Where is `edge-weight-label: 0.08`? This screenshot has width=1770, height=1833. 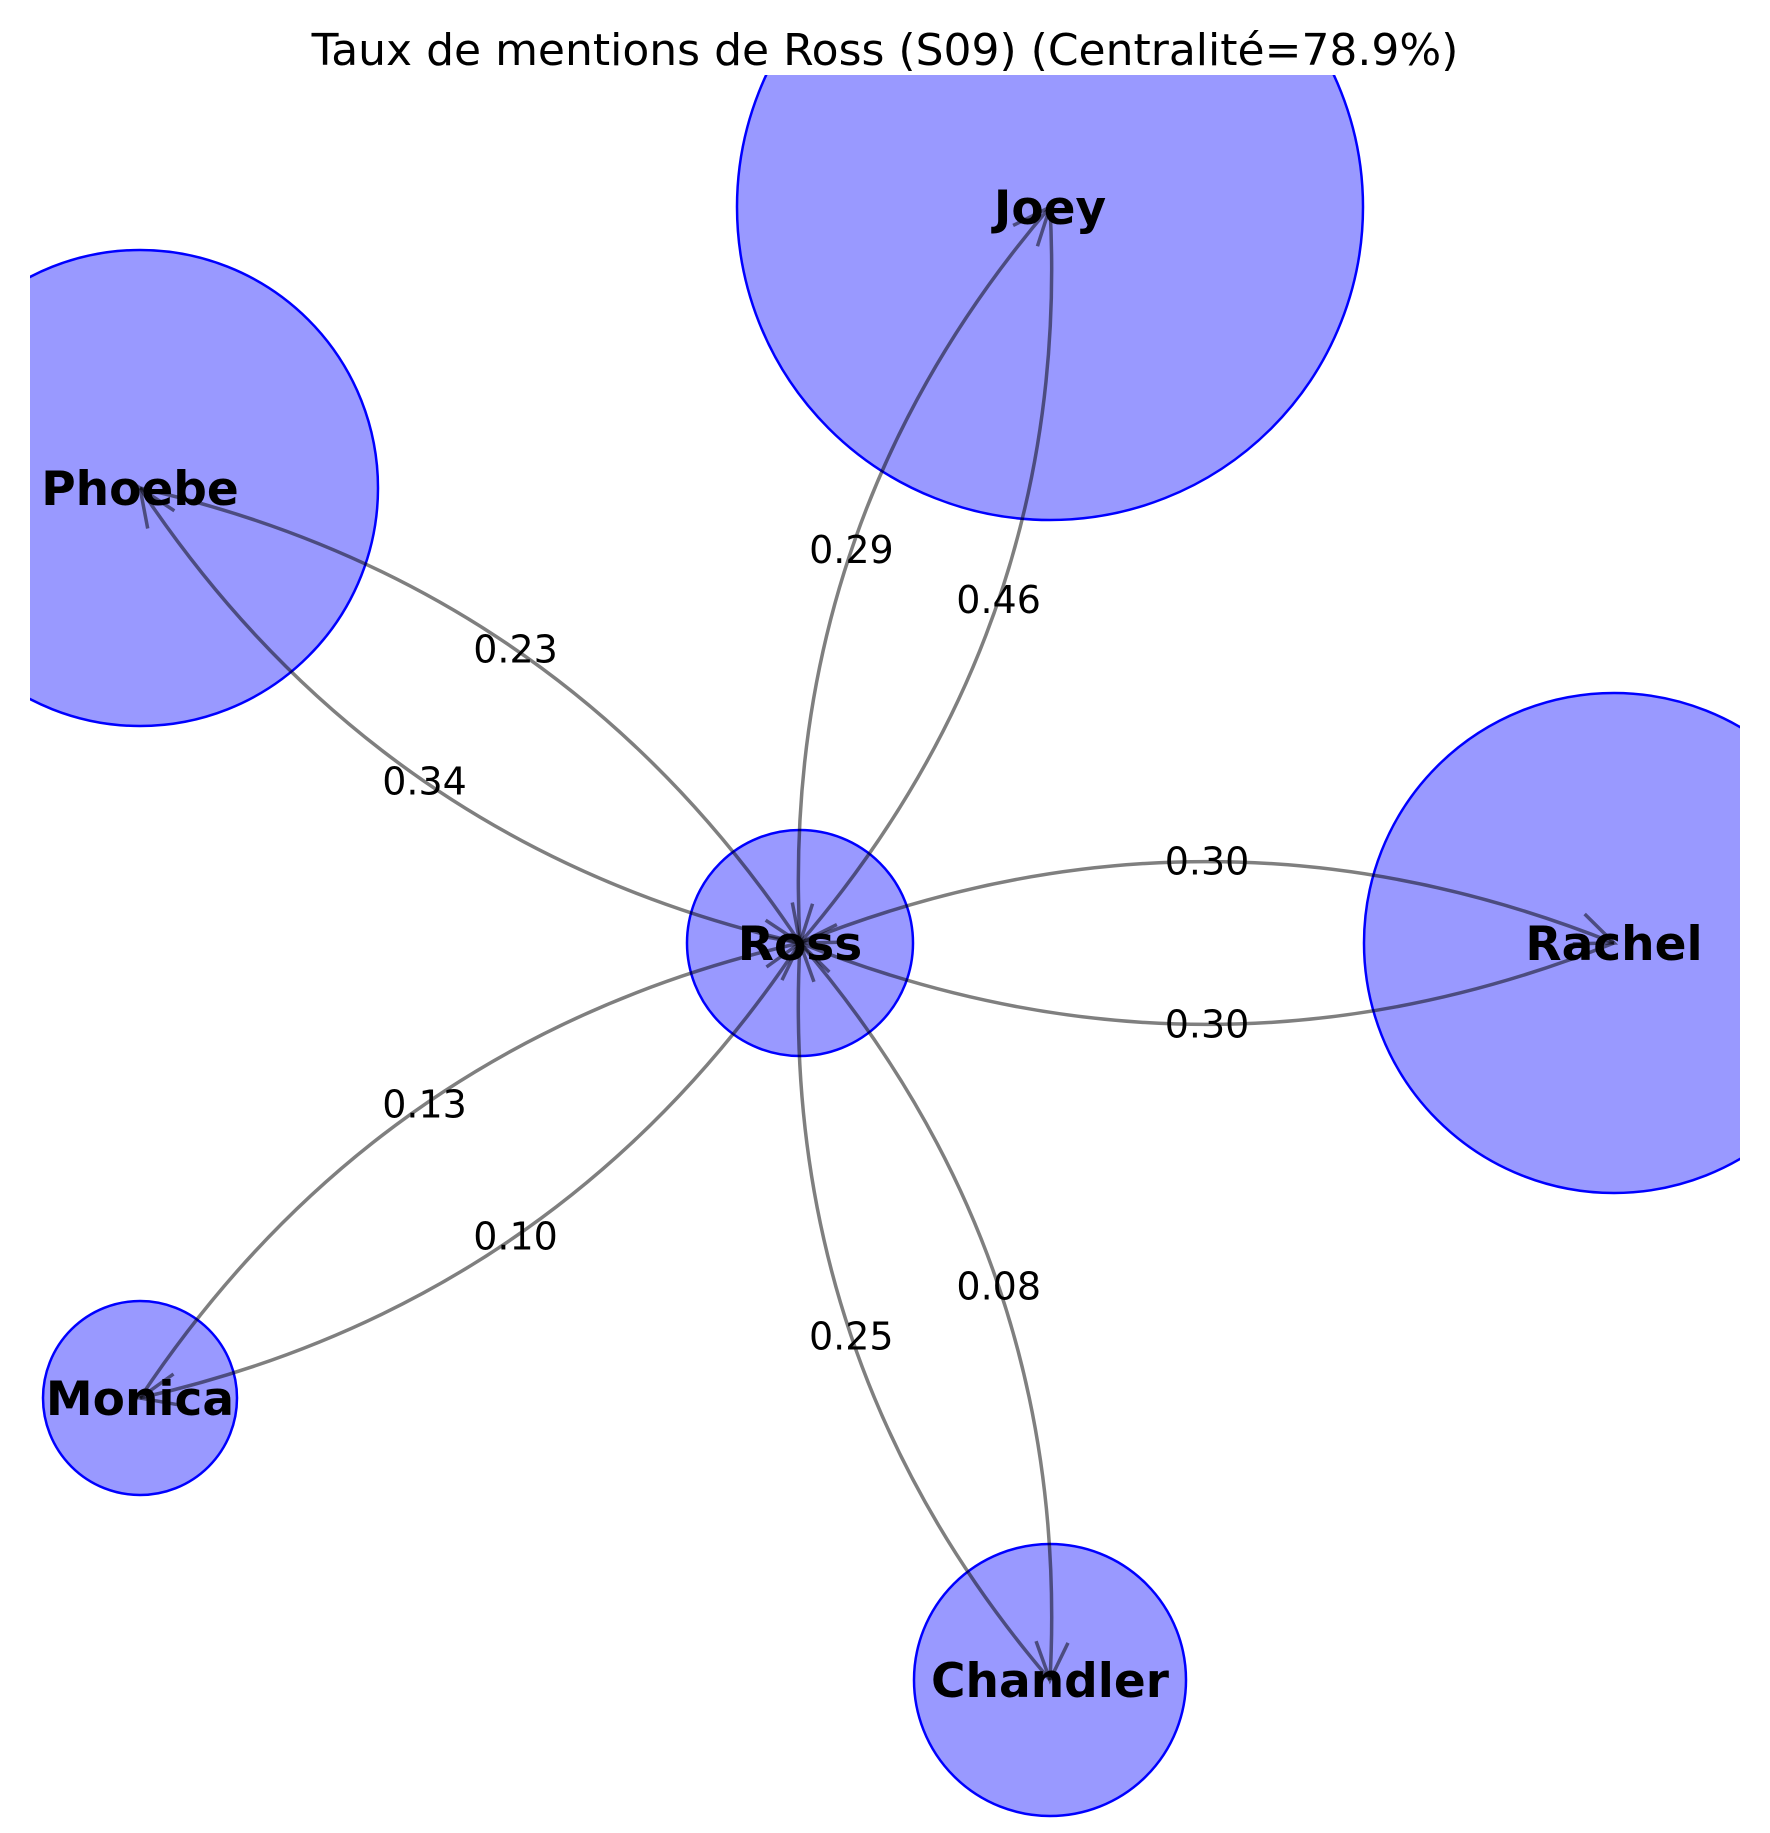 edge-weight-label: 0.08 is located at coordinates (998, 1287).